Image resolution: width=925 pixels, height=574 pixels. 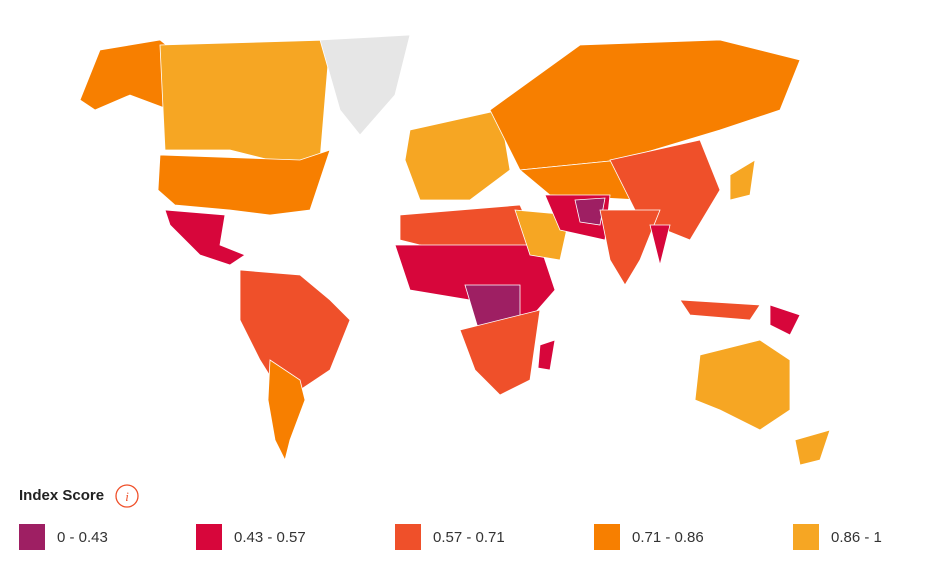 What do you see at coordinates (469, 537) in the screenshot?
I see `legend-label: 0.57 - 0.71` at bounding box center [469, 537].